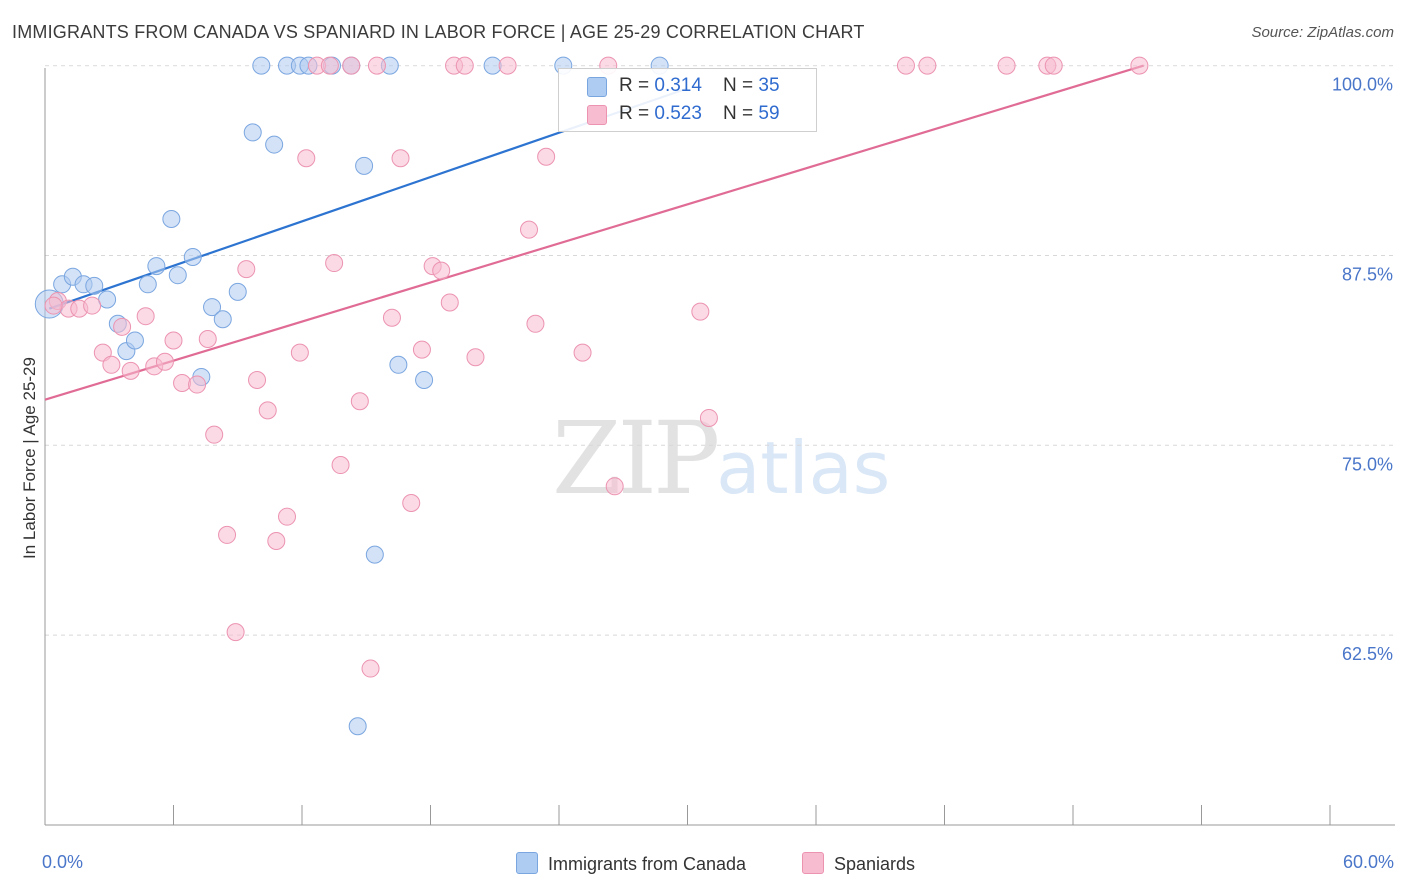  Describe the element at coordinates (1322, 32) in the screenshot. I see `source-label: Source: ZipAtlas.com` at that location.